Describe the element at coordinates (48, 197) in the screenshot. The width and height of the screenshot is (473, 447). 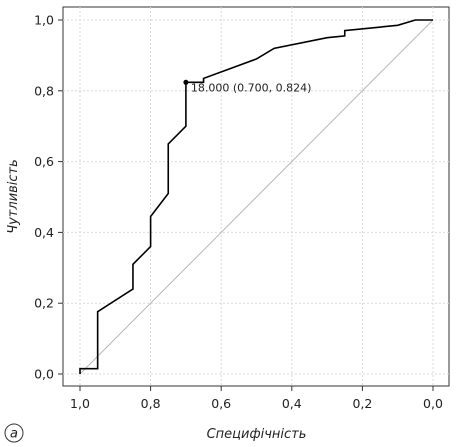
I see `y-axis-ticks: 0,0 0,2 0,4 0,6 0,8 1,0` at that location.